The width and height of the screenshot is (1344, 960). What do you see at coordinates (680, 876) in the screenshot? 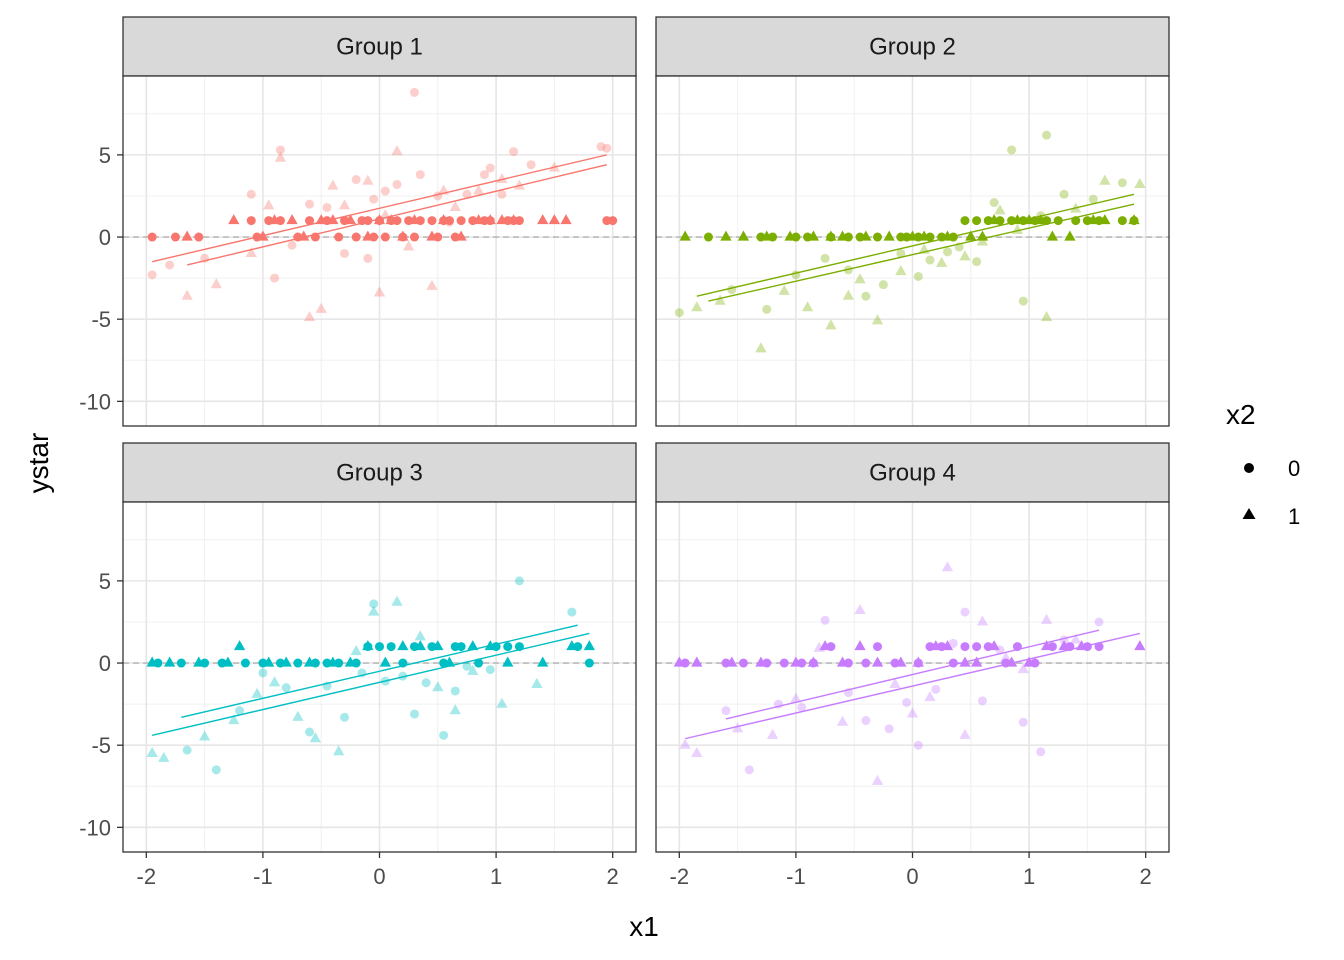
I see `x-tick-label: -2` at bounding box center [680, 876].